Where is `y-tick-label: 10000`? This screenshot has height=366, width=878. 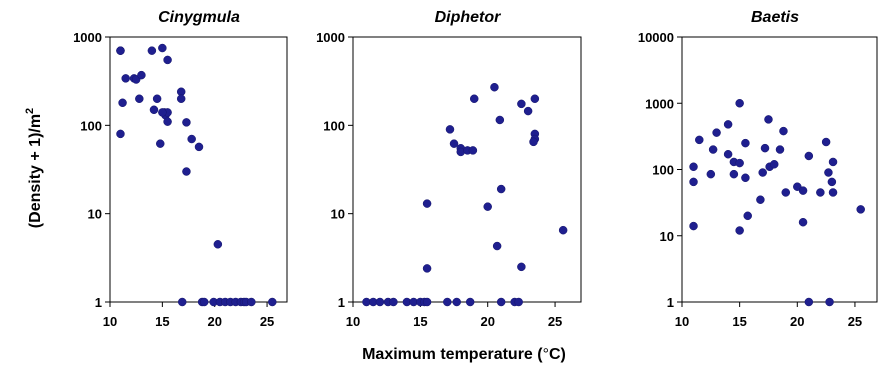
y-tick-label: 10000 is located at coordinates (656, 37).